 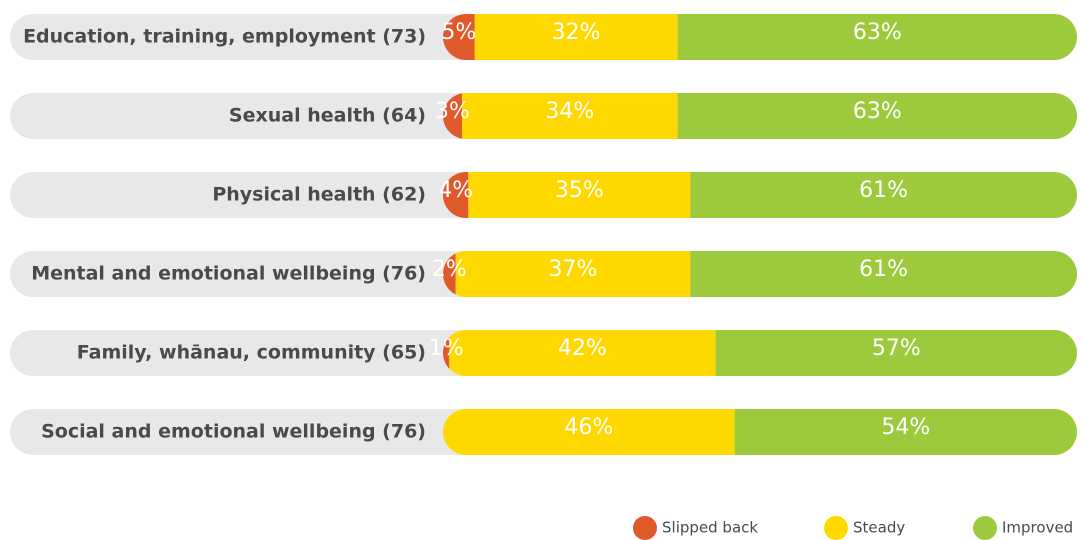 I want to click on category-label: Physical health (62), so click(x=319, y=195).